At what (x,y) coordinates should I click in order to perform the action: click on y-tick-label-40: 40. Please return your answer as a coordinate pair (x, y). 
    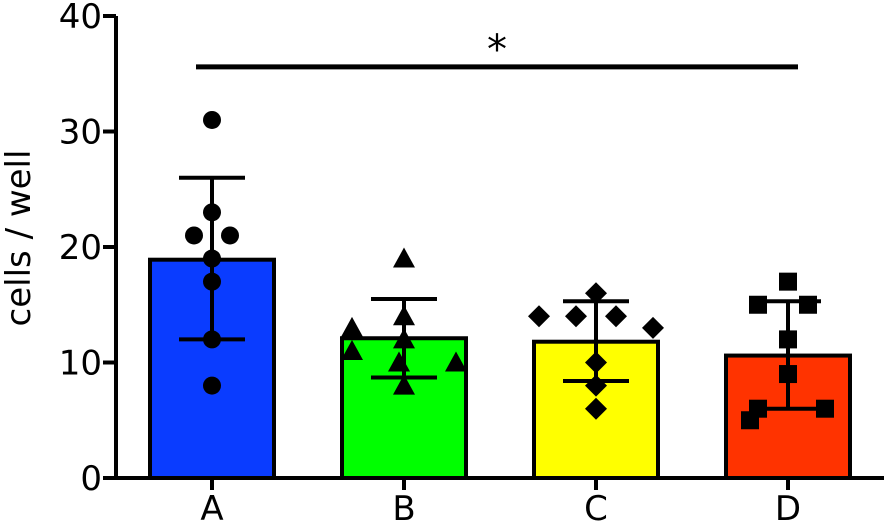
    Looking at the image, I should click on (80, 18).